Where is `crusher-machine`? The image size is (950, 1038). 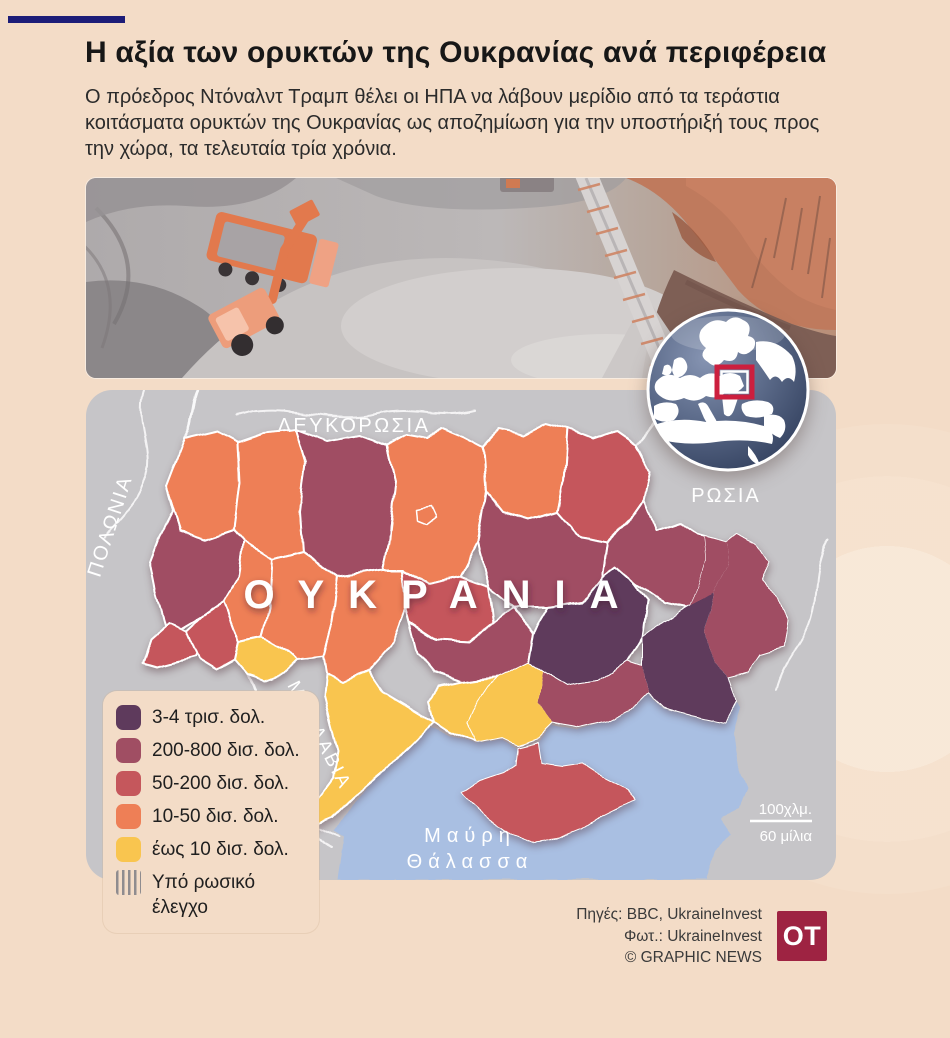 crusher-machine is located at coordinates (527, 185).